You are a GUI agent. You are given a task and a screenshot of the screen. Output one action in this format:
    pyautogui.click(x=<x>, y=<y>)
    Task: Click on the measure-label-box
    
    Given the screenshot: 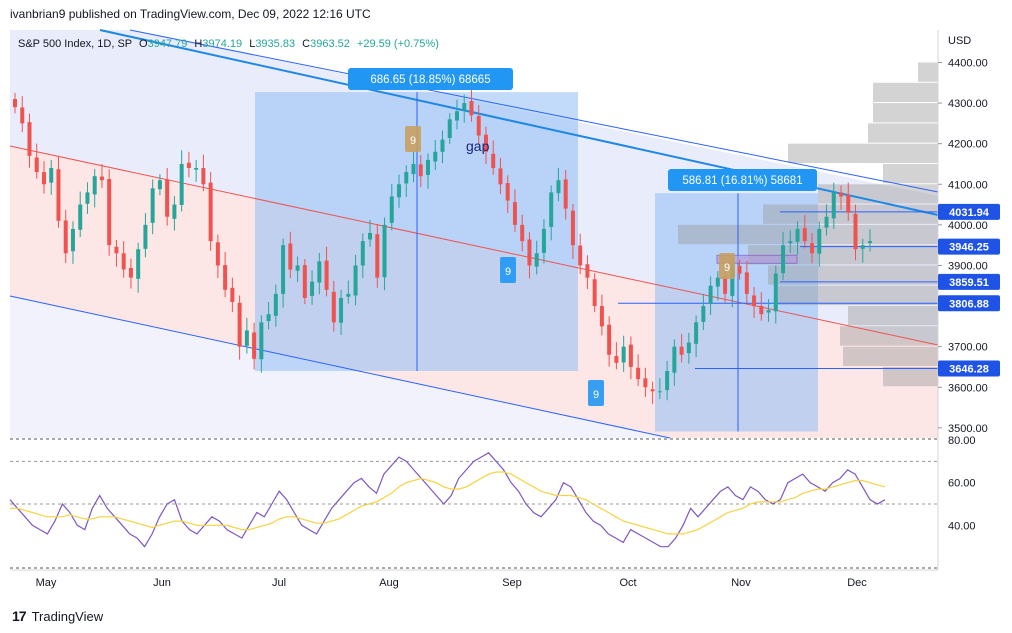 What is the action you would take?
    pyautogui.click(x=742, y=180)
    